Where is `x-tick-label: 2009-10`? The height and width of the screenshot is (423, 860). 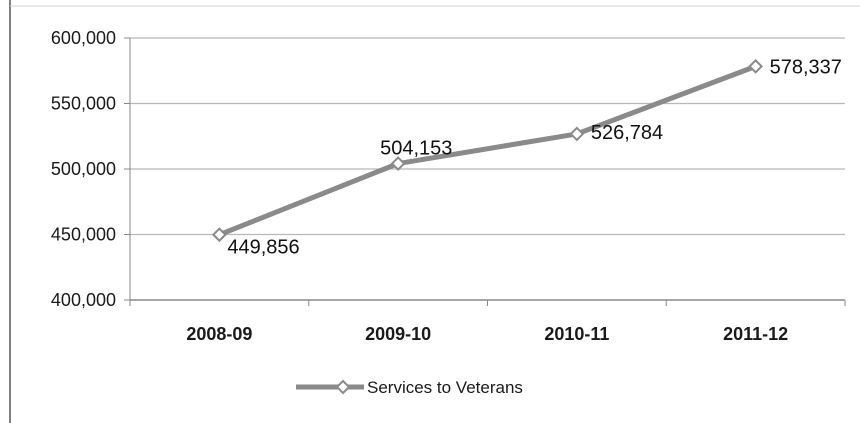
x-tick-label: 2009-10 is located at coordinates (398, 334).